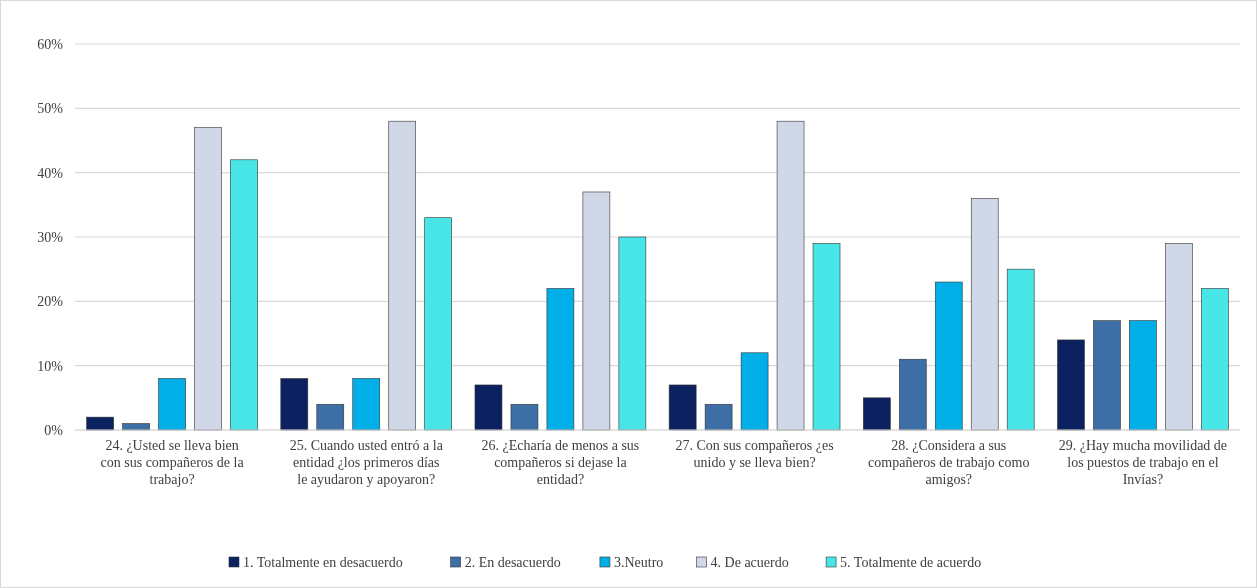 Image resolution: width=1257 pixels, height=588 pixels. I want to click on y-tick-label: 60%, so click(50, 44).